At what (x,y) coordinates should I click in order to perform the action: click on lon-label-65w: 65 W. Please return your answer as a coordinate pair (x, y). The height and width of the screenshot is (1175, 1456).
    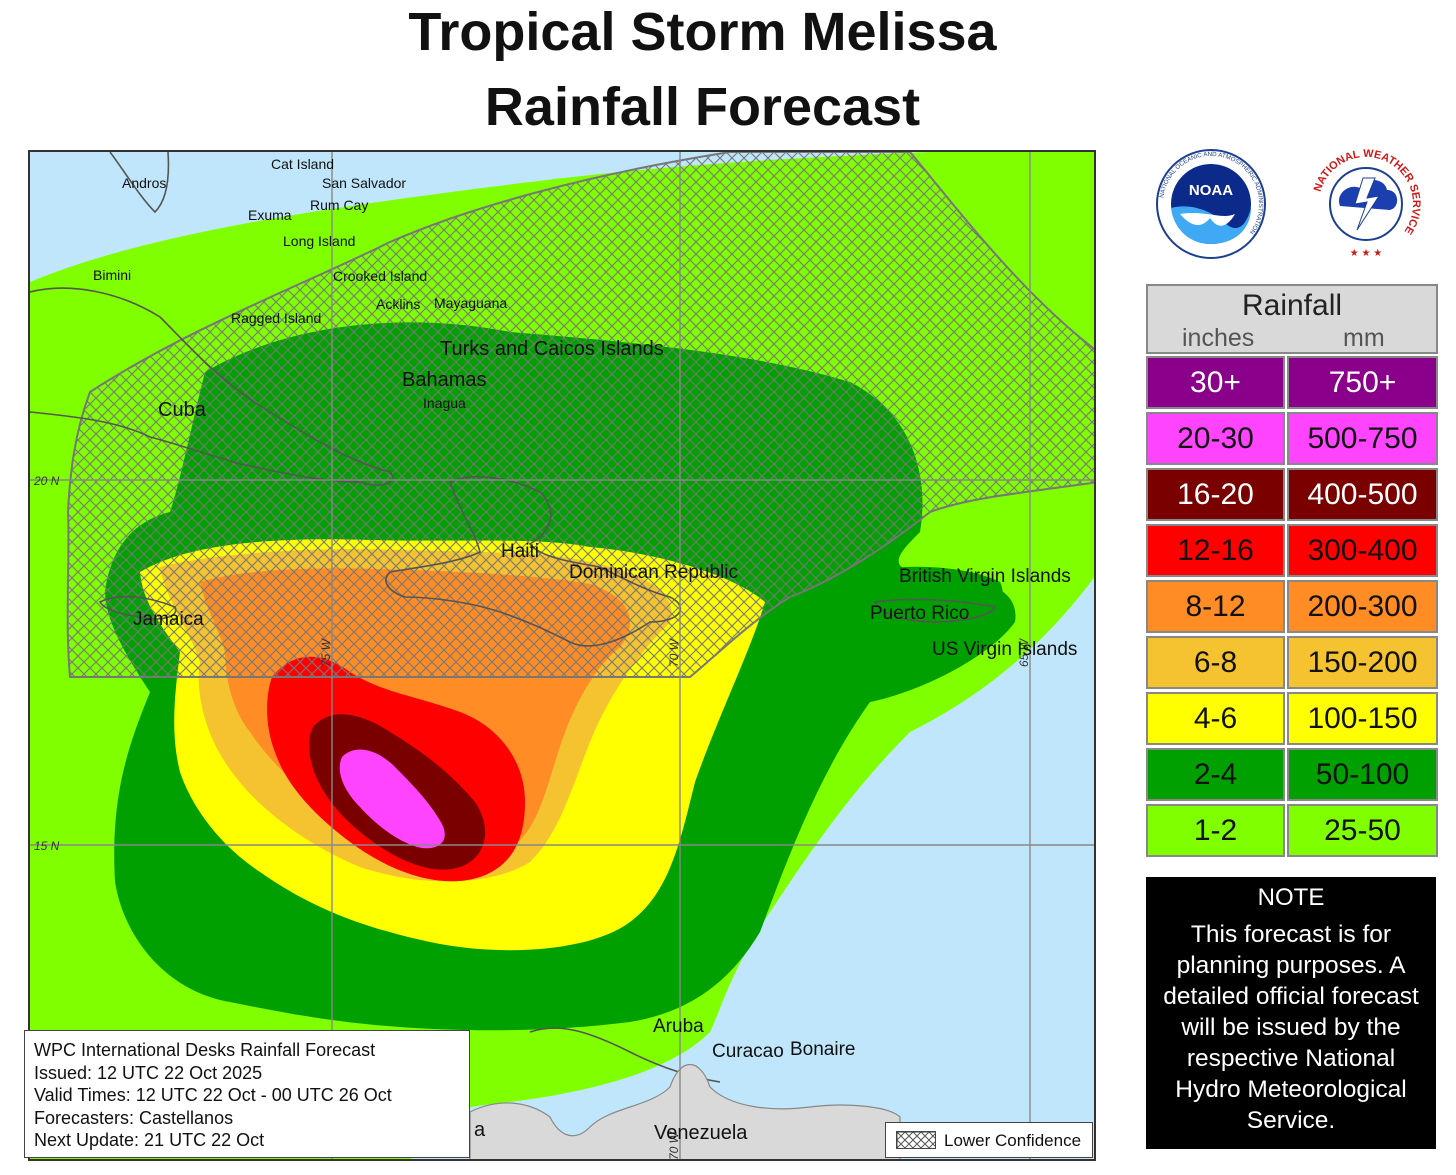
    Looking at the image, I should click on (1024, 652).